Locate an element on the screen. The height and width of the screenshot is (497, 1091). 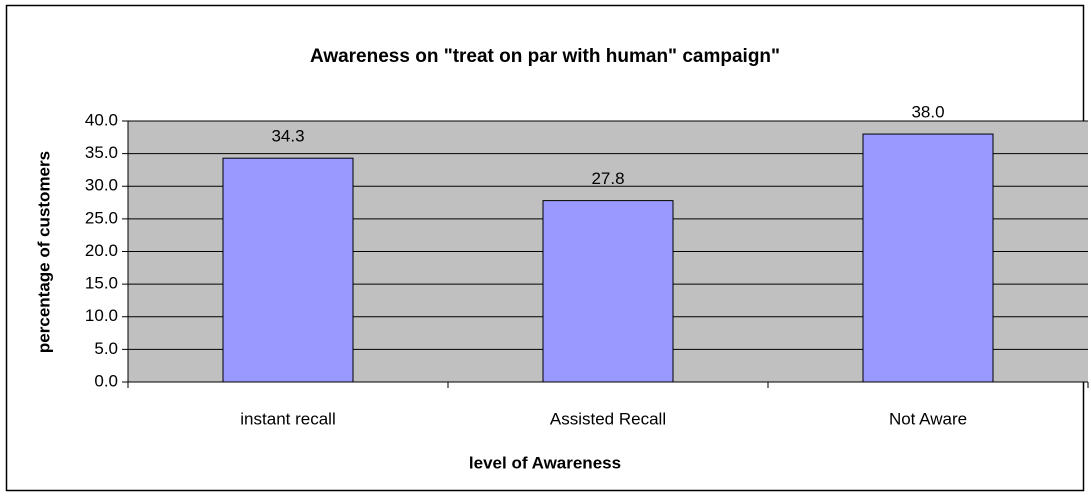
x-axis-label: level of Awareness is located at coordinates (545, 462).